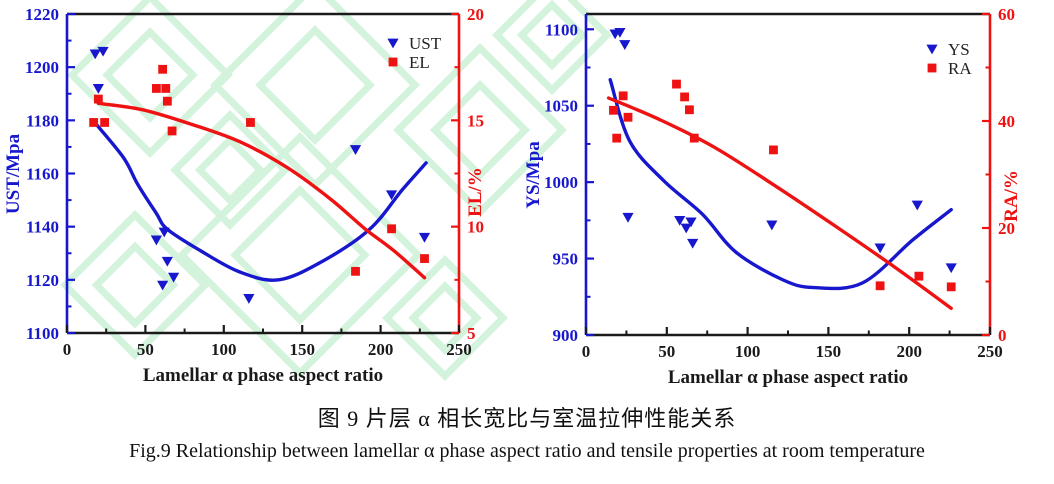 The width and height of the screenshot is (1054, 484). What do you see at coordinates (393, 62) in the screenshot?
I see `legend-el-marker` at bounding box center [393, 62].